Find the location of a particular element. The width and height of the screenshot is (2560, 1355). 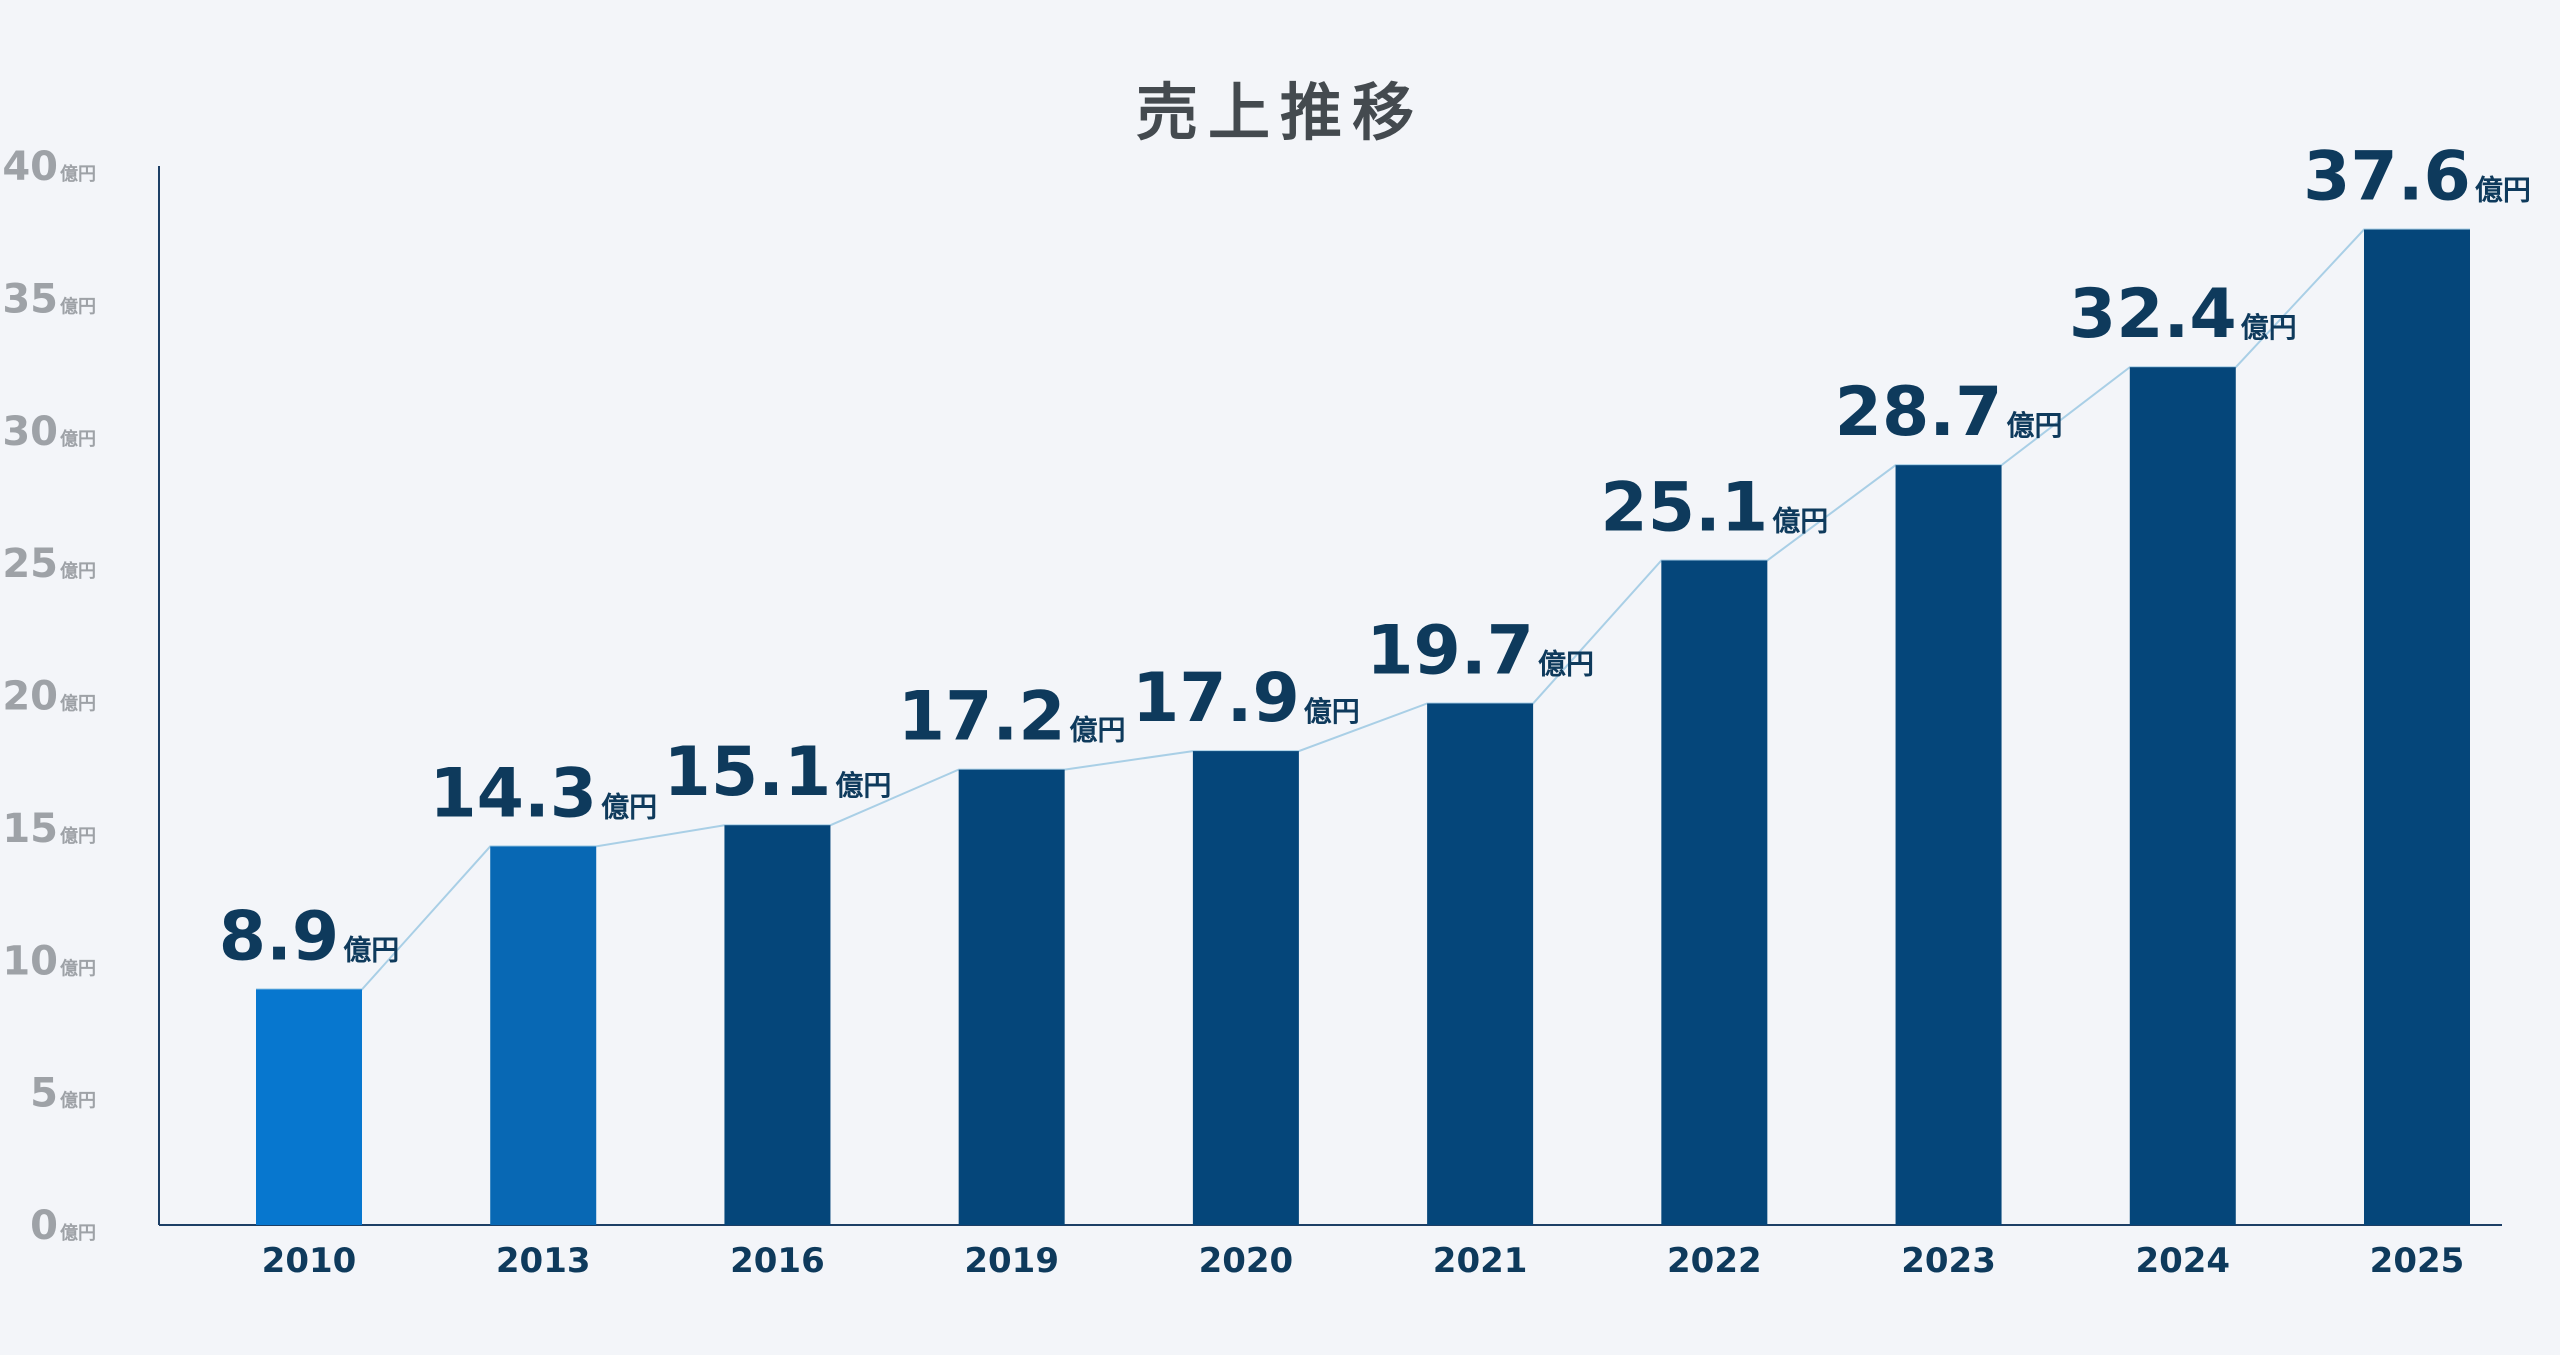

y-tick-value: 15 is located at coordinates (30, 829).